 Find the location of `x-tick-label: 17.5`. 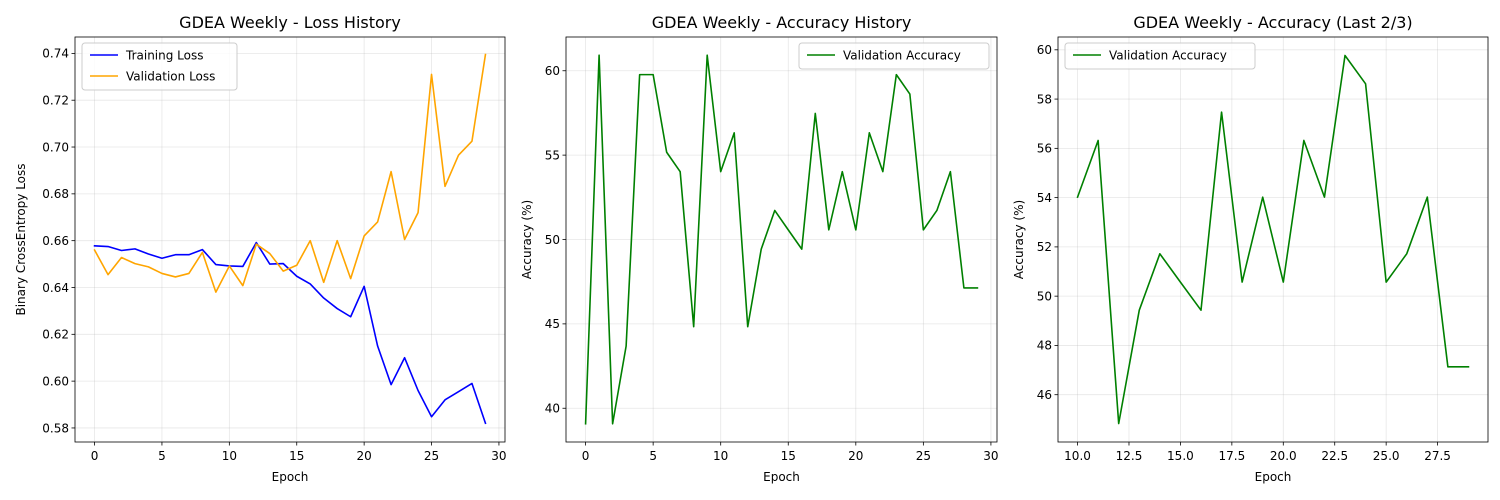

x-tick-label: 17.5 is located at coordinates (1231, 456).